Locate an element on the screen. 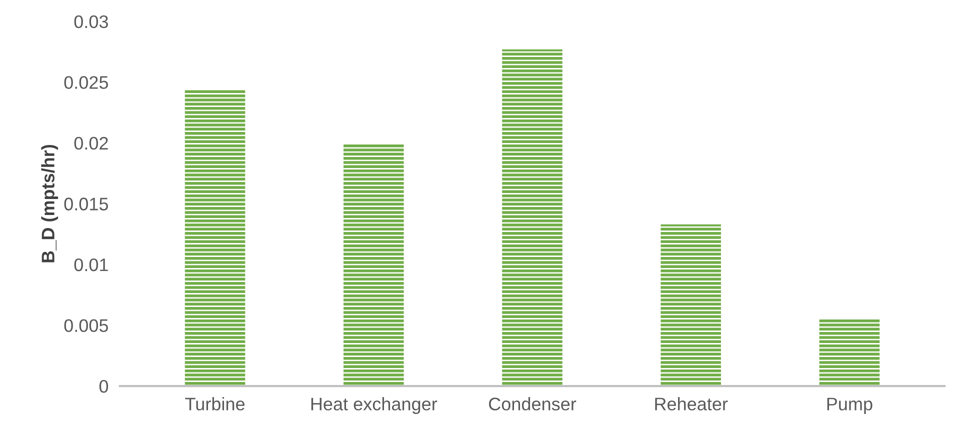  y-tick-label: 0 is located at coordinates (103, 386).